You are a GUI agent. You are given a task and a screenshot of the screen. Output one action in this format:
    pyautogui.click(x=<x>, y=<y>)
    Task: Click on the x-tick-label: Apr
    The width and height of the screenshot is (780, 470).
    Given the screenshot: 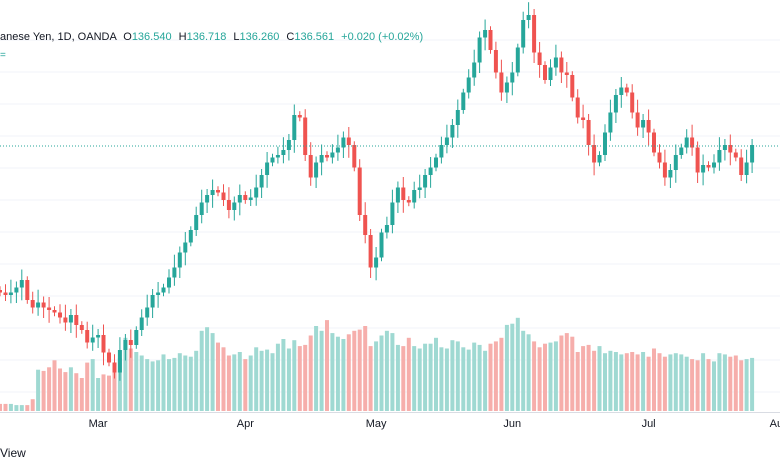 What is the action you would take?
    pyautogui.click(x=245, y=424)
    